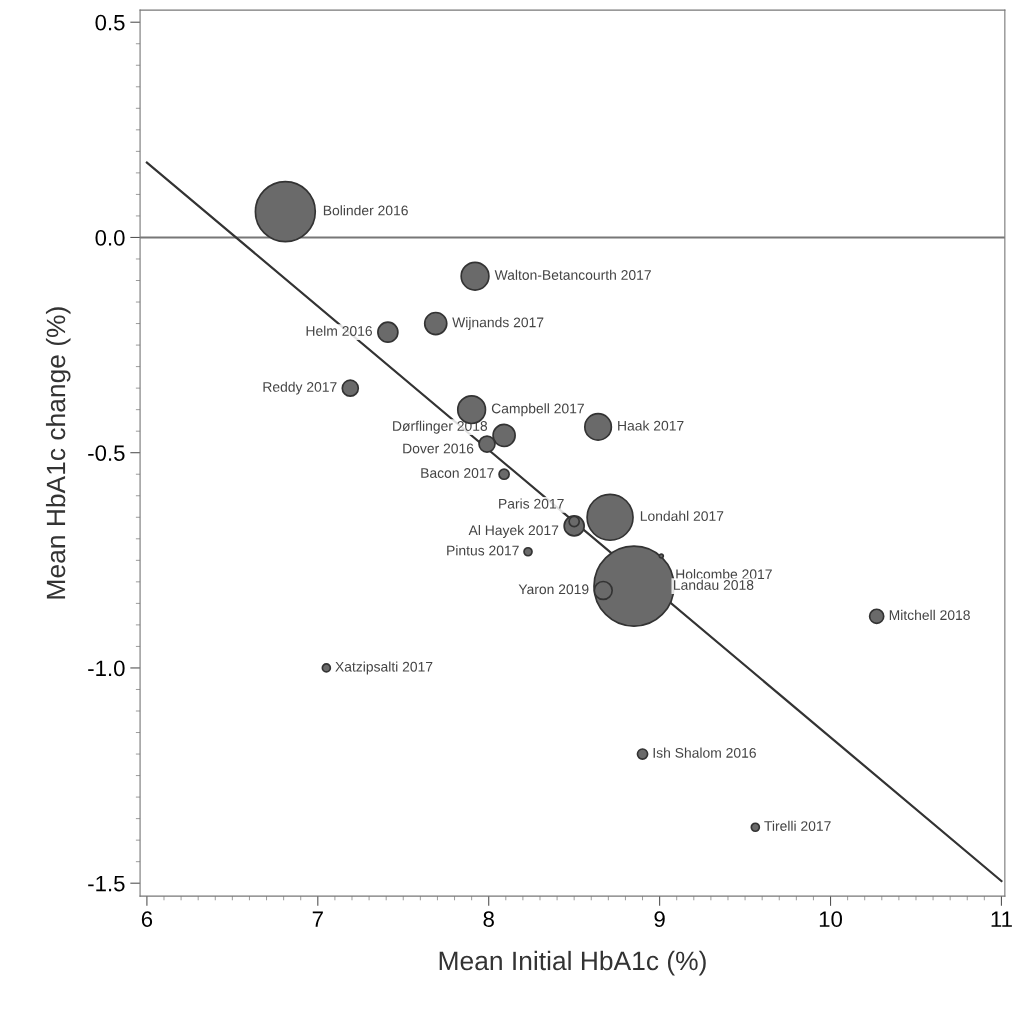 The width and height of the screenshot is (1015, 1016). Describe the element at coordinates (531, 503) in the screenshot. I see `annotation: Paris 2017` at that location.